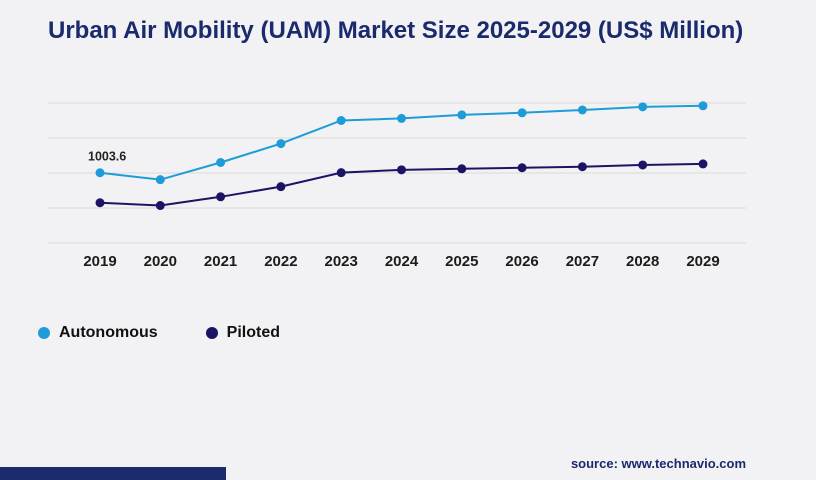 The image size is (816, 480). What do you see at coordinates (280, 261) in the screenshot?
I see `x-axis-label: 2022` at bounding box center [280, 261].